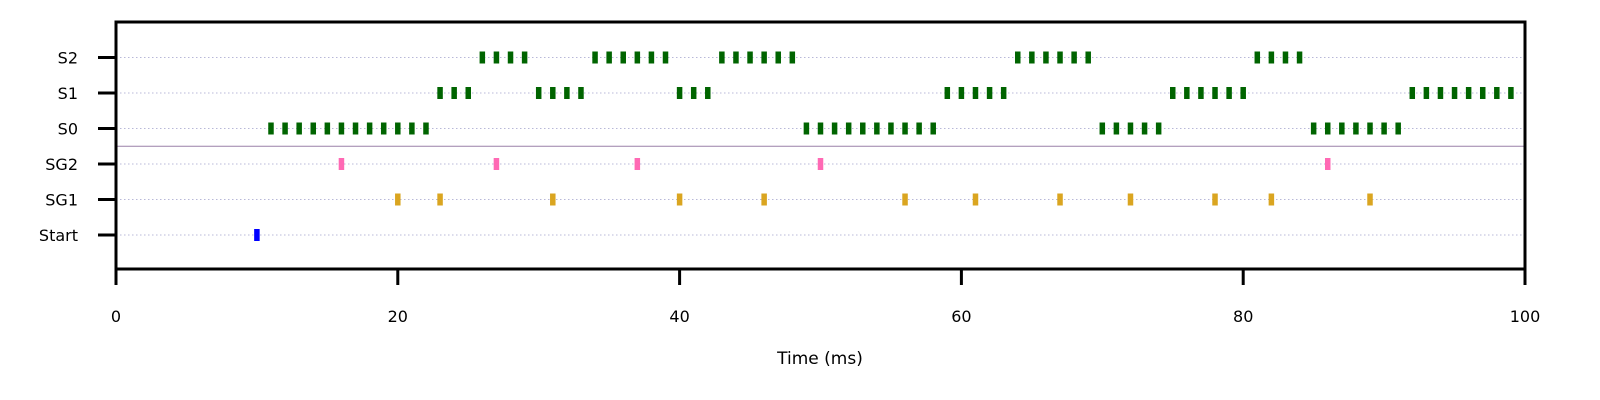 This screenshot has height=400, width=1600. I want to click on x-tick-label-100: 100, so click(1525, 316).